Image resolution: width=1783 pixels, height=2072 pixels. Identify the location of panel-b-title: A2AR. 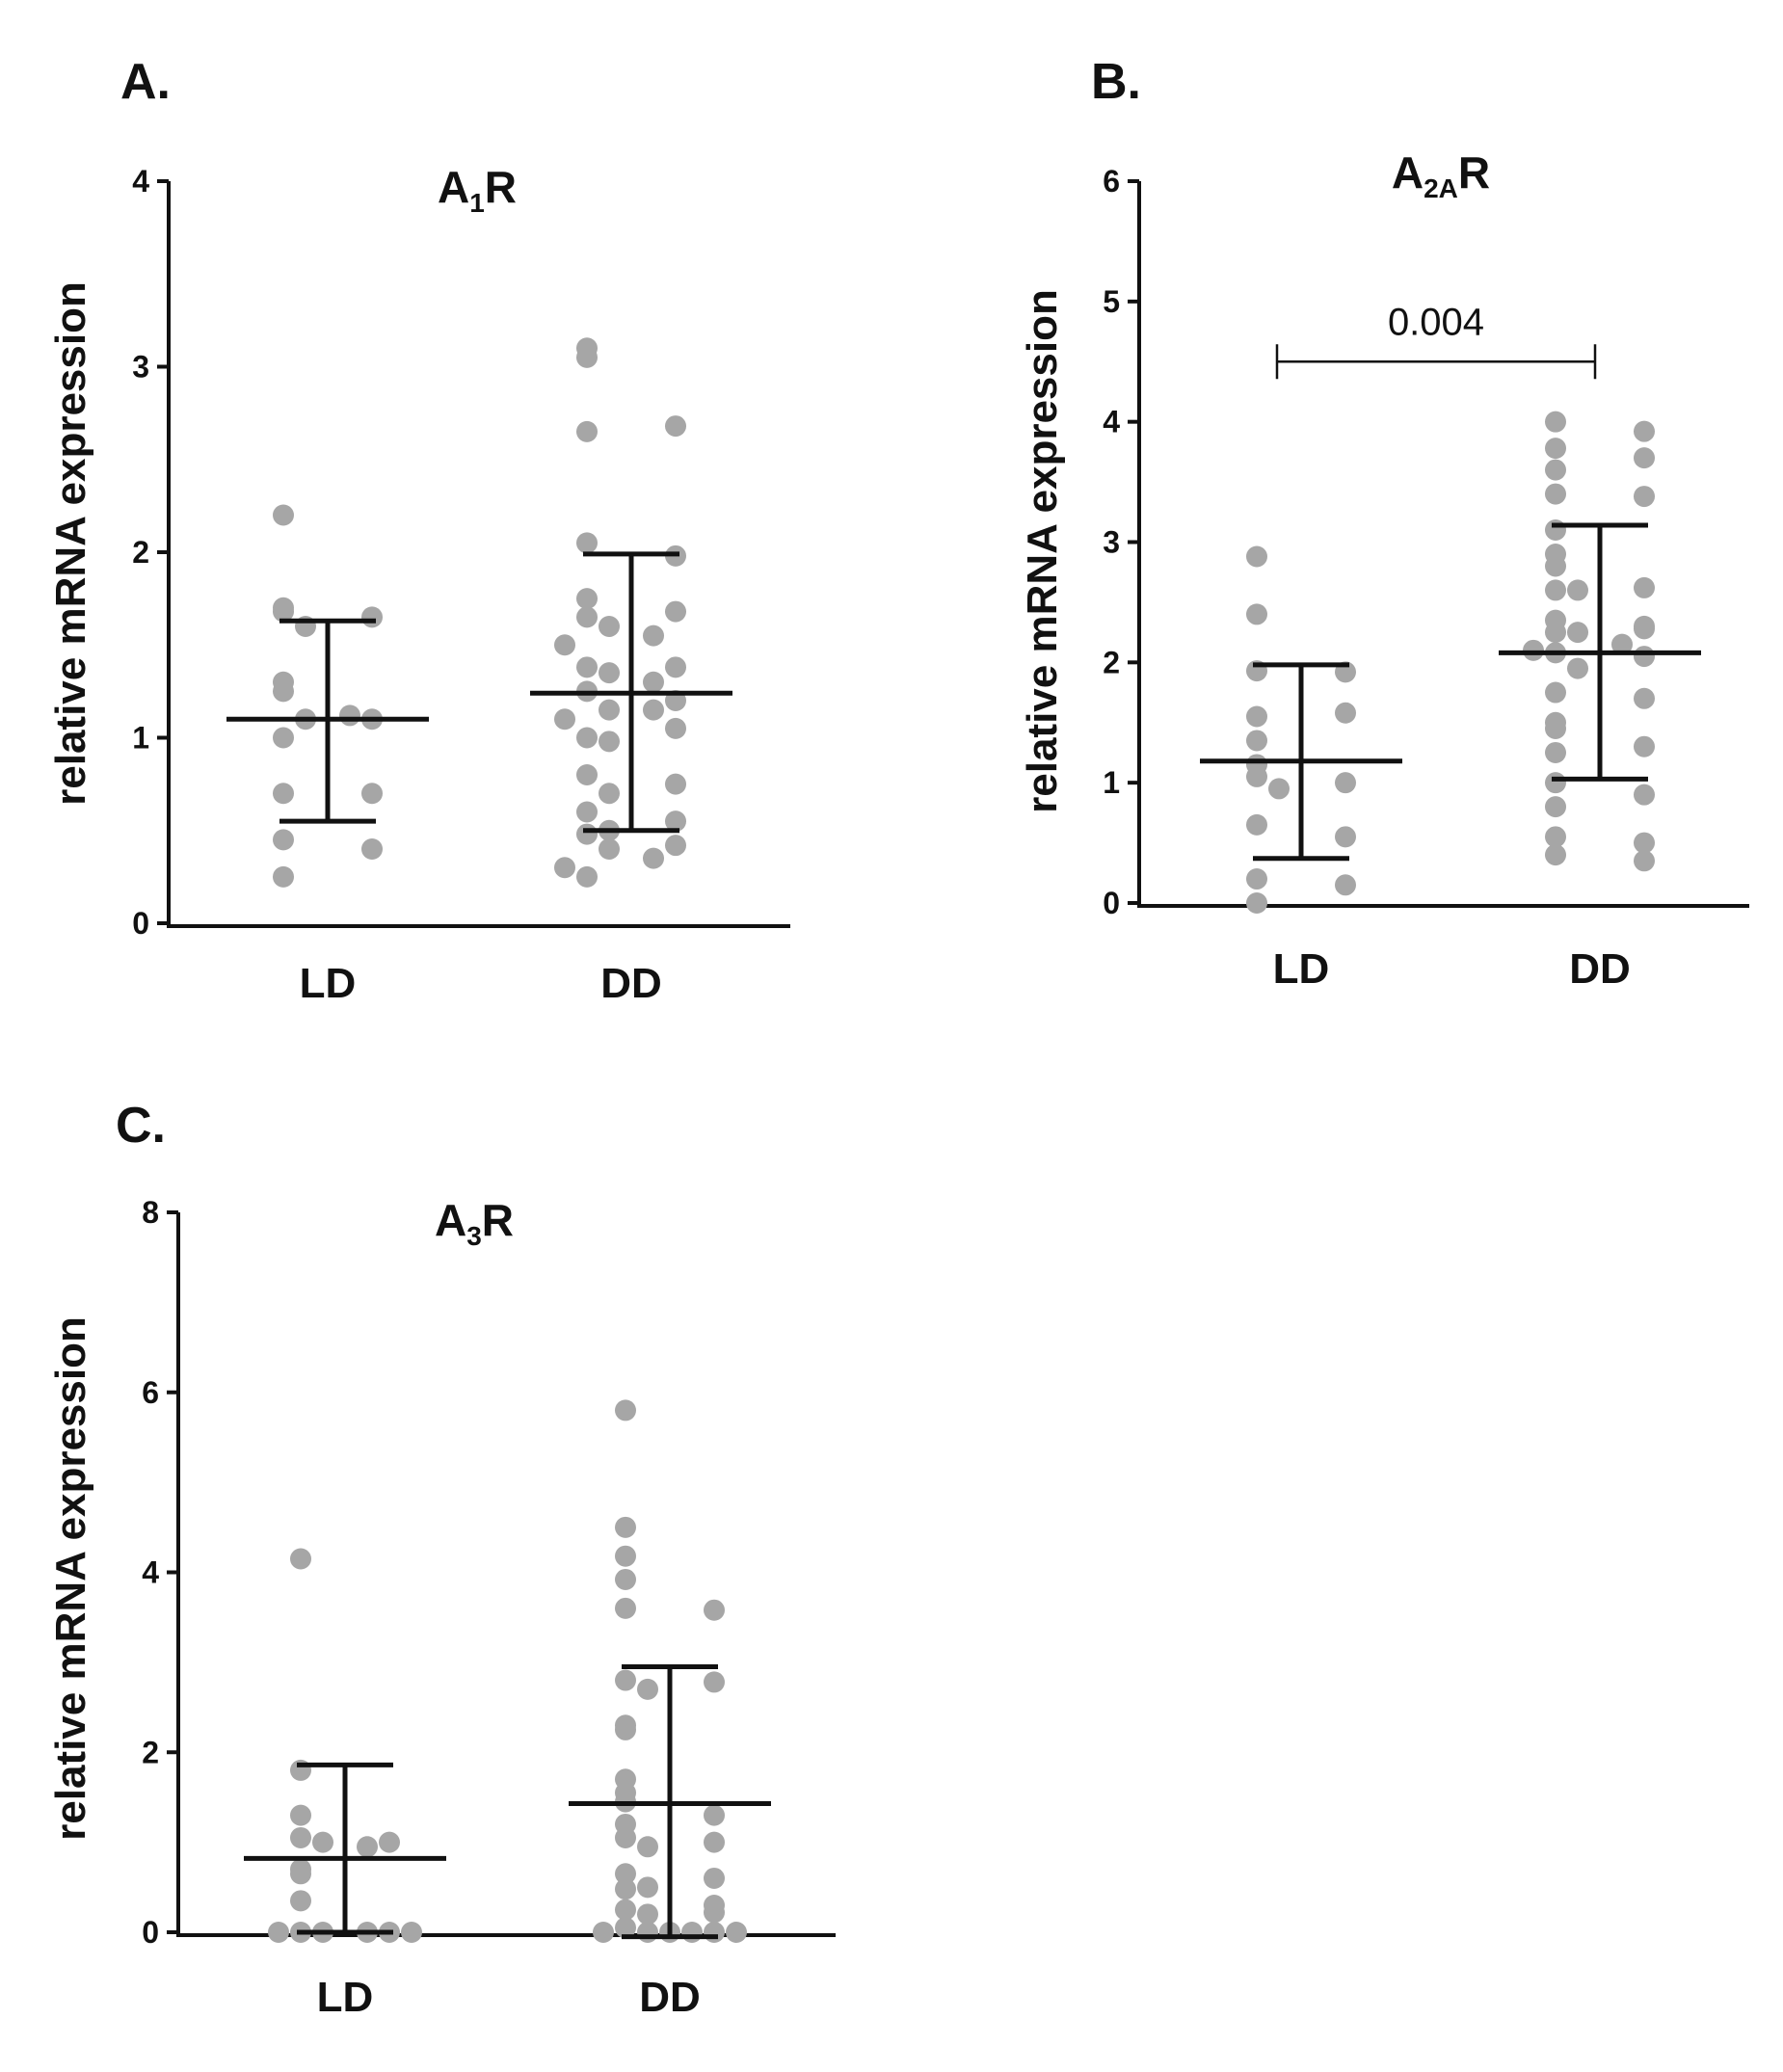
(1441, 175).